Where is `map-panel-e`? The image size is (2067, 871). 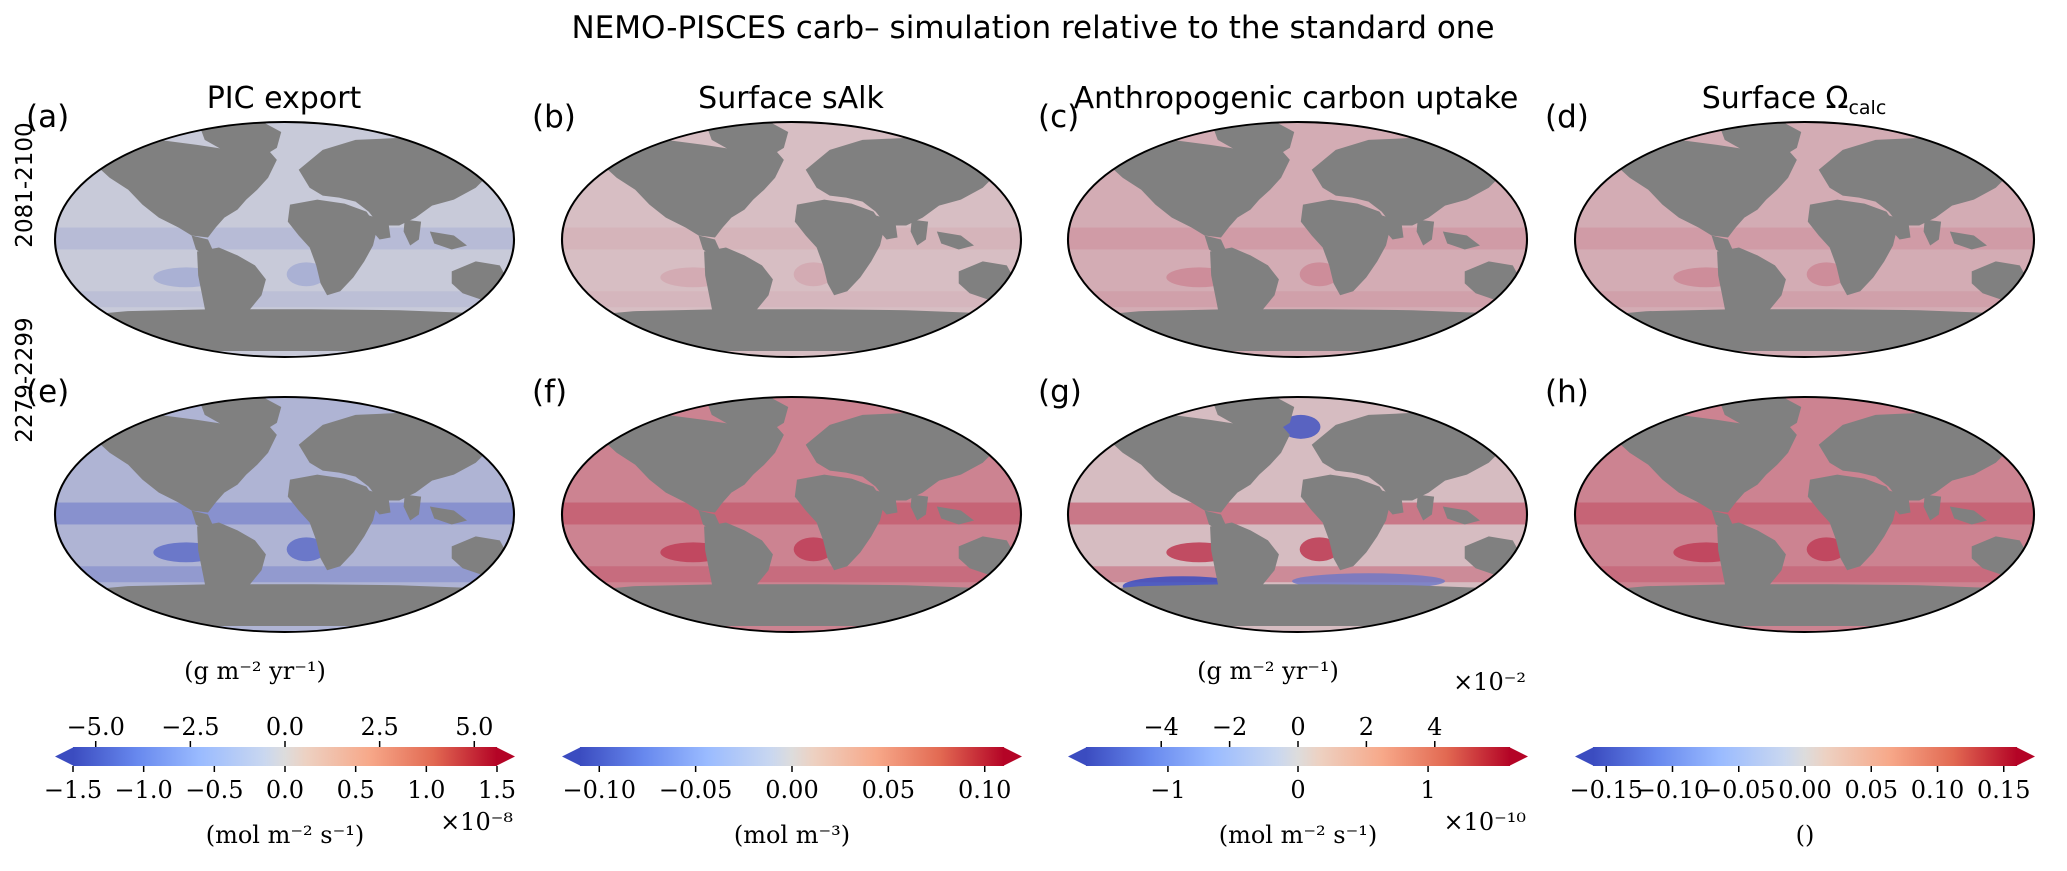
map-panel-e is located at coordinates (284, 514).